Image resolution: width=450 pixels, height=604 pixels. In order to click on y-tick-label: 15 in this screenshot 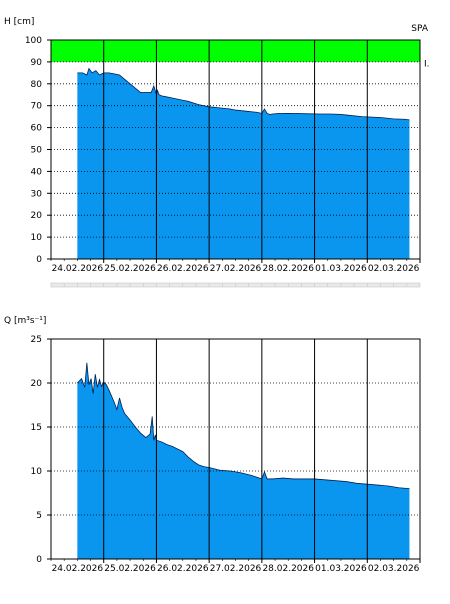, I will do `click(36, 428)`.